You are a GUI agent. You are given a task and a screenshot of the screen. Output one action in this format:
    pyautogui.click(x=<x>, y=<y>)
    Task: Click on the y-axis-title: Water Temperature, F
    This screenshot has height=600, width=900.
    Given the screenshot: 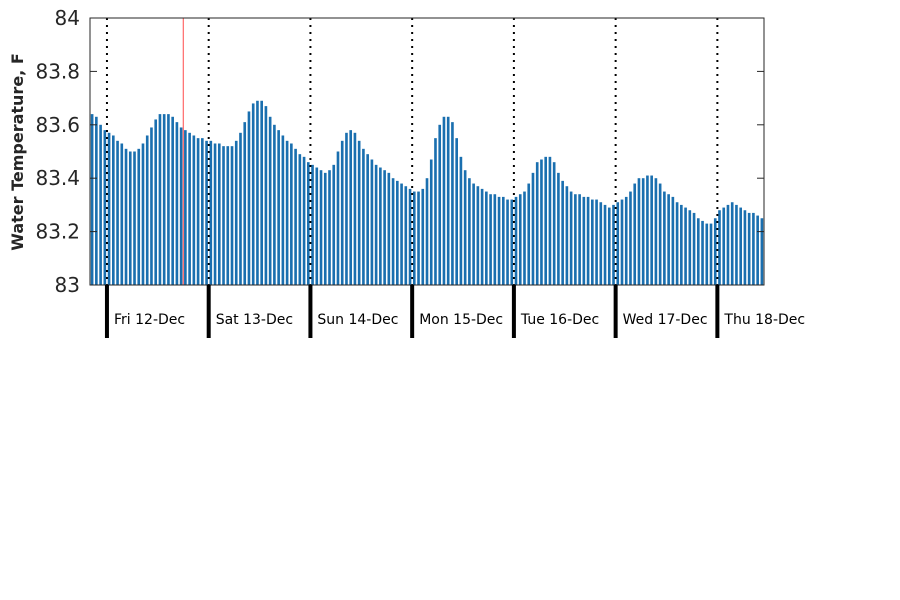 What is the action you would take?
    pyautogui.click(x=17, y=152)
    